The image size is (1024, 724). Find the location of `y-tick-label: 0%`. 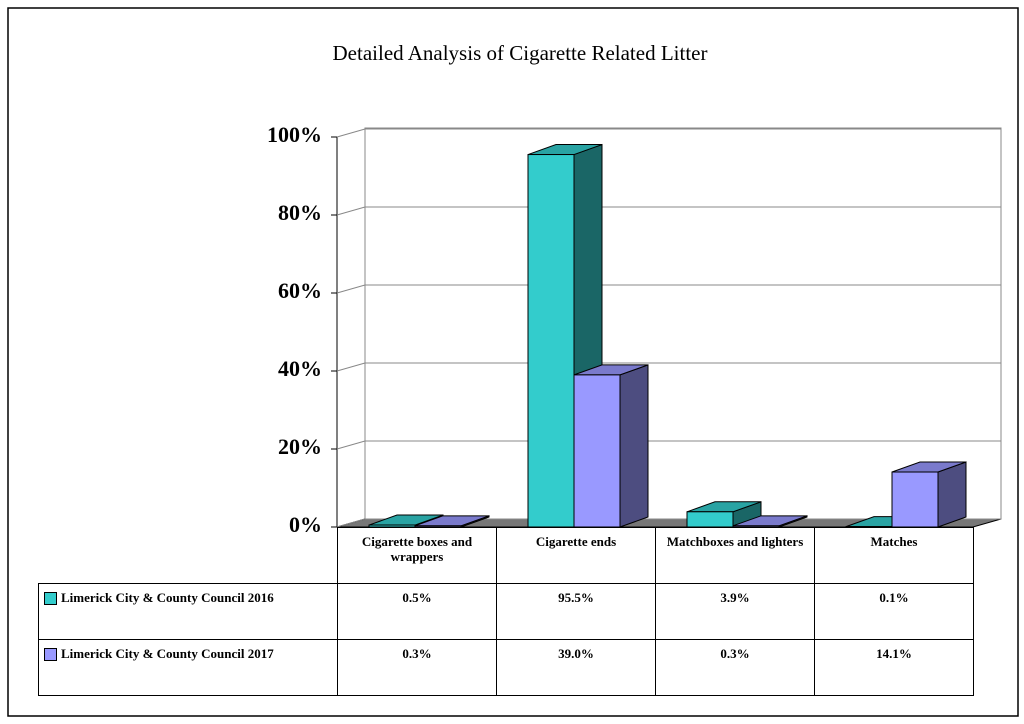

y-tick-label: 0% is located at coordinates (305, 524).